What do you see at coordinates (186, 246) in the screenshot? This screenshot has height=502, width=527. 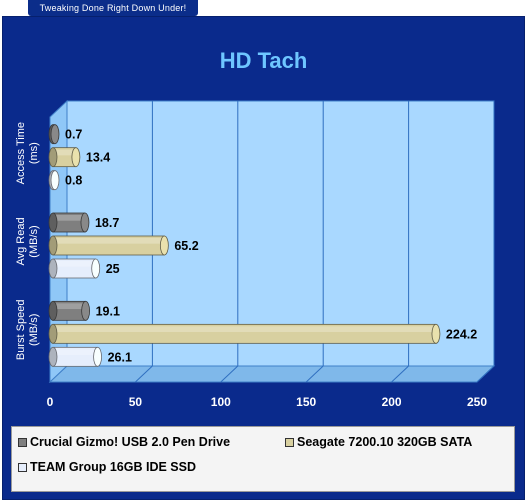 I see `value-label-seagate-avg-read: 65.2` at bounding box center [186, 246].